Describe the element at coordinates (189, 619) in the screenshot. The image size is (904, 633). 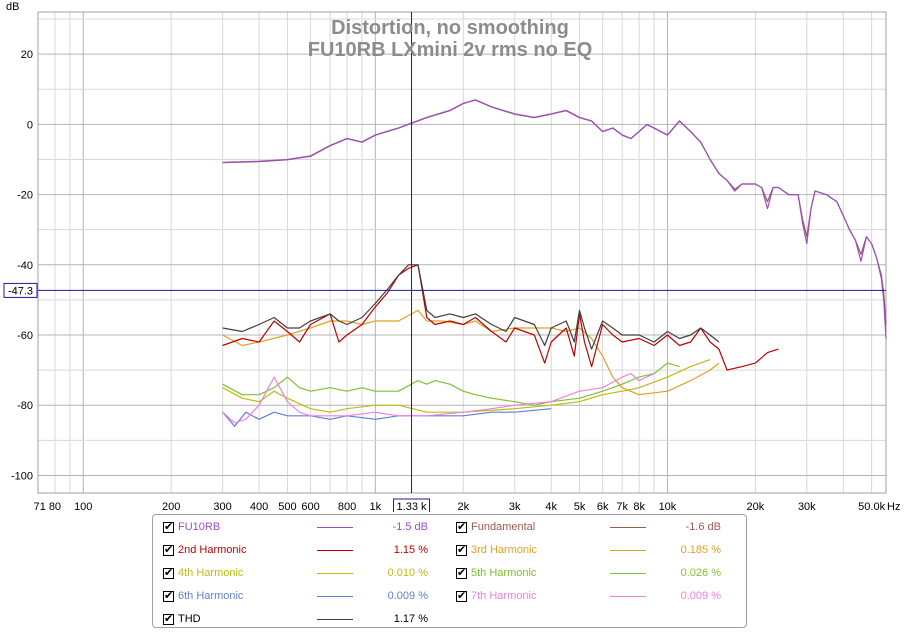
I see `legend-series-name: THD` at that location.